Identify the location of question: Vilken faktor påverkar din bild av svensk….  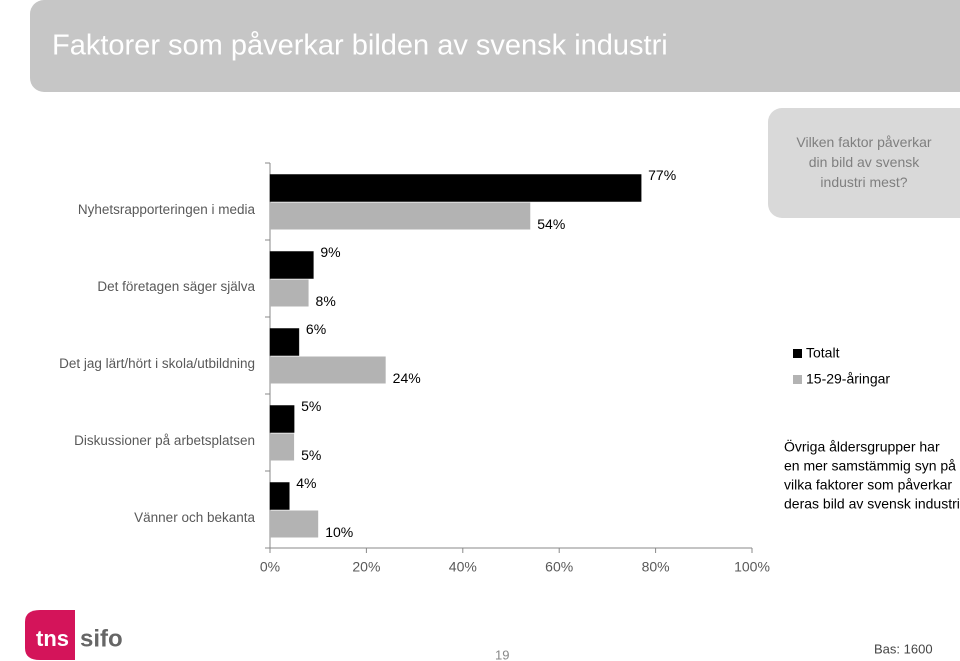
(863, 162).